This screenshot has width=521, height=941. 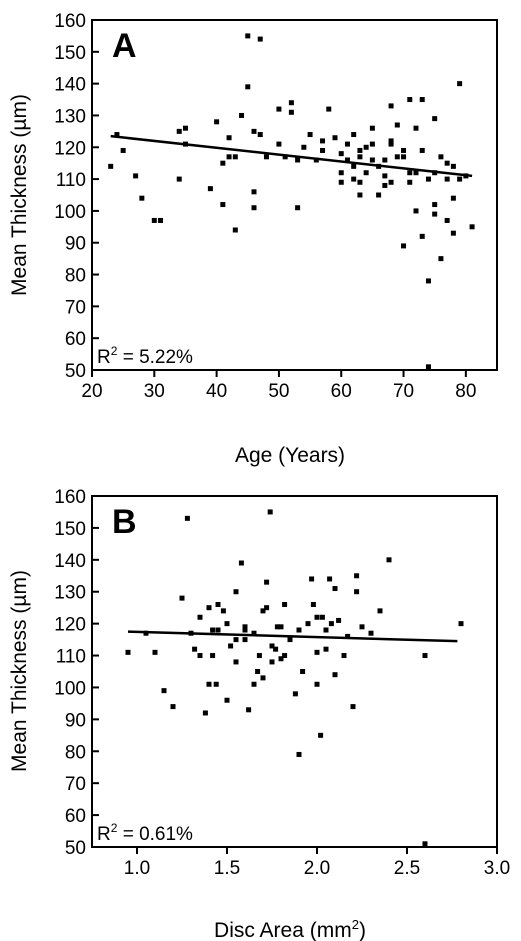 I want to click on x-axis-ticks-a: 20 30 40 50 60 70 80, so click(x=278, y=386).